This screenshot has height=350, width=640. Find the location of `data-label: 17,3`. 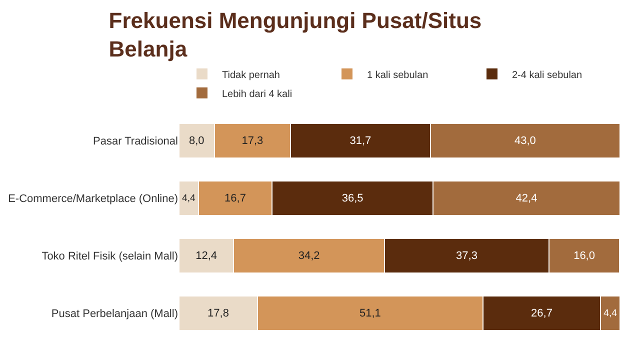

data-label: 17,3 is located at coordinates (253, 140).